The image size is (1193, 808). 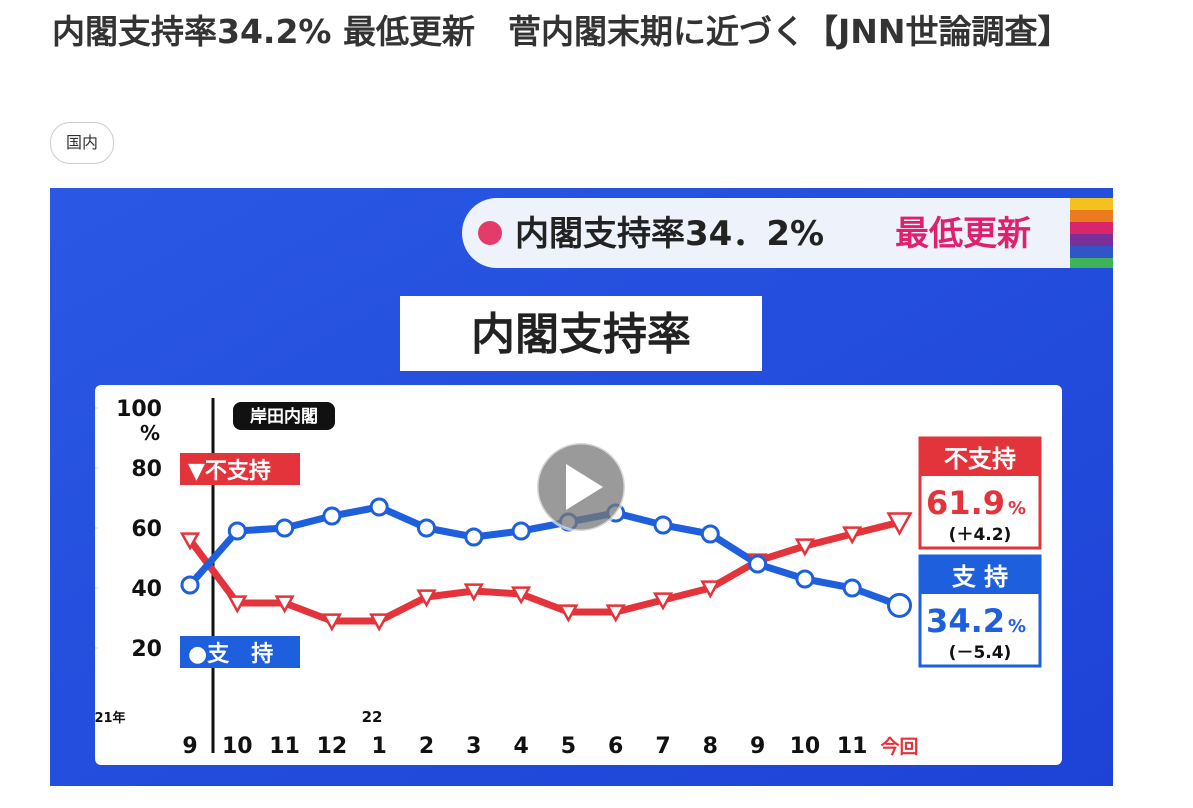 I want to click on annotation-box, so click(x=284, y=416).